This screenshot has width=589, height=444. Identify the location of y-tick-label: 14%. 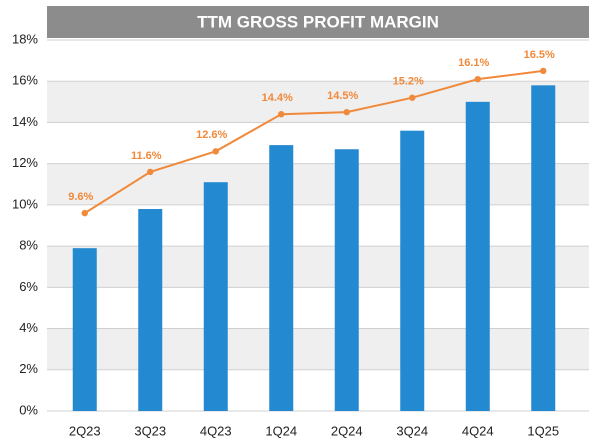
(25, 121).